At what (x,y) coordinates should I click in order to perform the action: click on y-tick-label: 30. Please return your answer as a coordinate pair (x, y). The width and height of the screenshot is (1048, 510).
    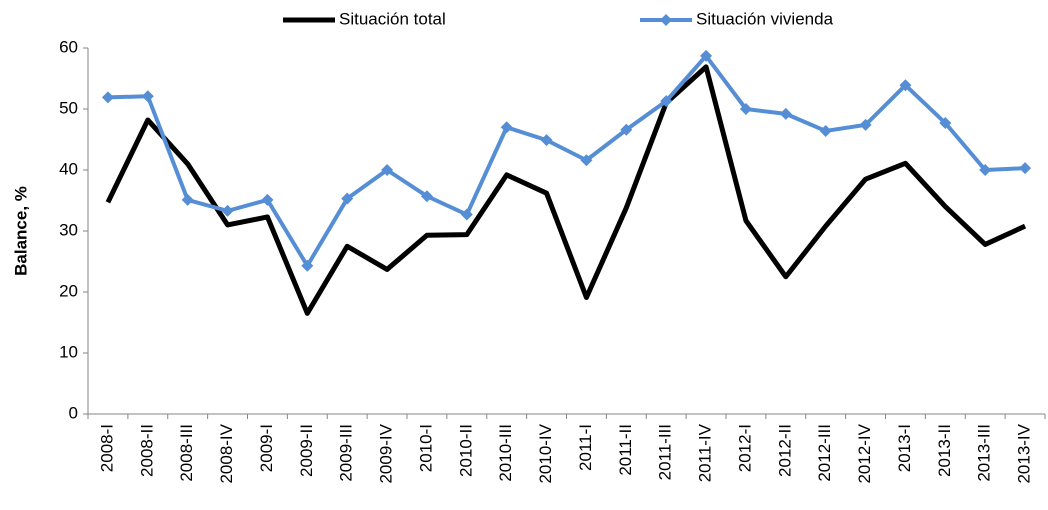
    Looking at the image, I should click on (68, 229).